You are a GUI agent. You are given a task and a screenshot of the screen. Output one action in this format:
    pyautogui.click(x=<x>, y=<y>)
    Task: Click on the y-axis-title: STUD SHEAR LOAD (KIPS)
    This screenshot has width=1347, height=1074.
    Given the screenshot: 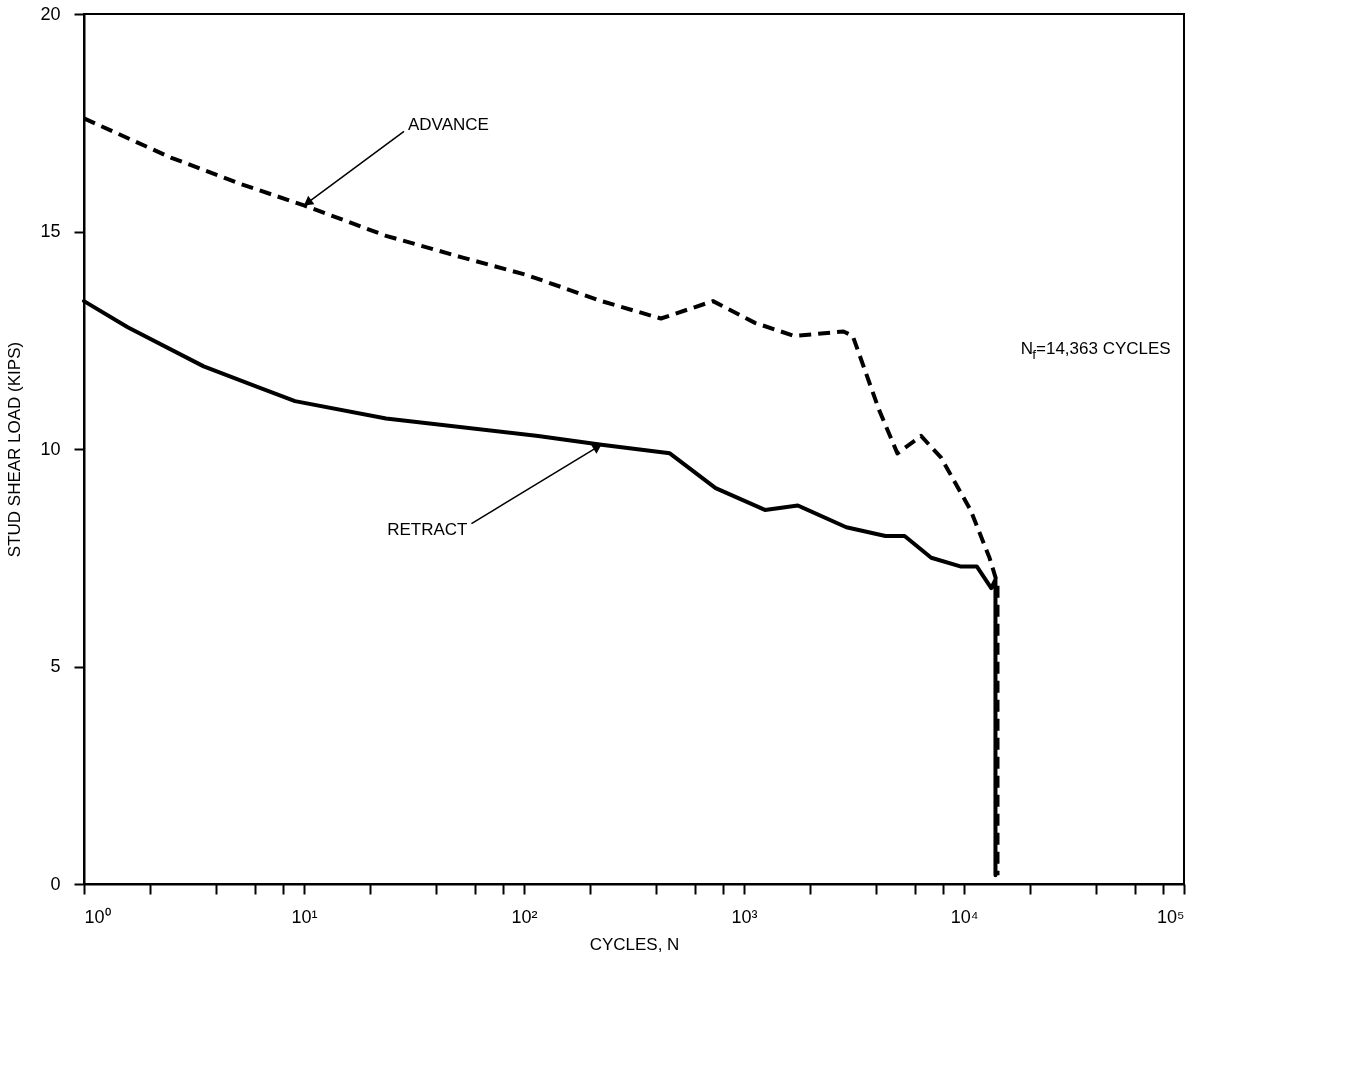 What is the action you would take?
    pyautogui.click(x=15, y=449)
    